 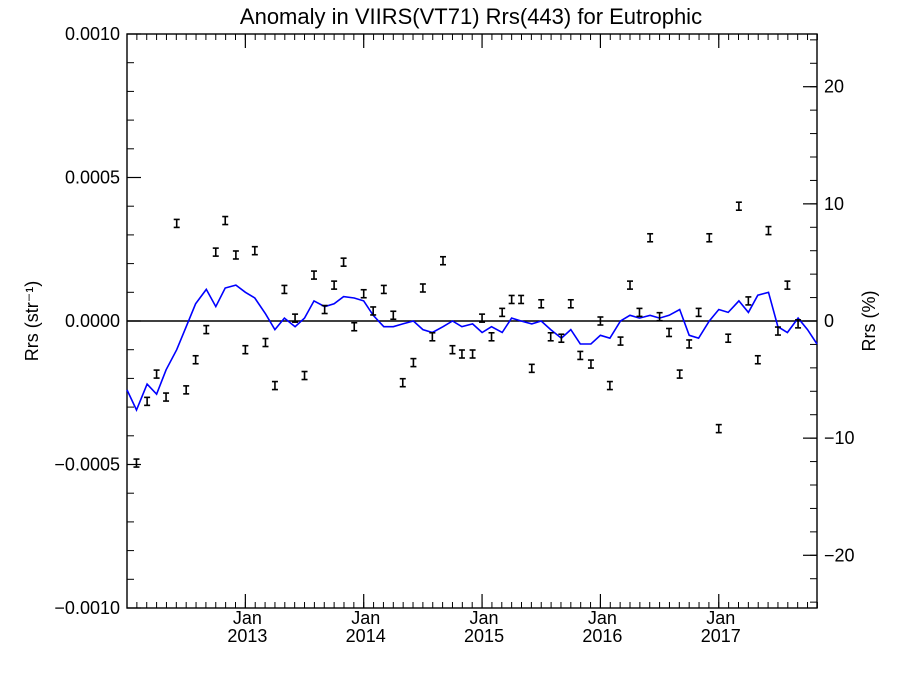 What do you see at coordinates (247, 636) in the screenshot?
I see `x-tick-label-year: 2013` at bounding box center [247, 636].